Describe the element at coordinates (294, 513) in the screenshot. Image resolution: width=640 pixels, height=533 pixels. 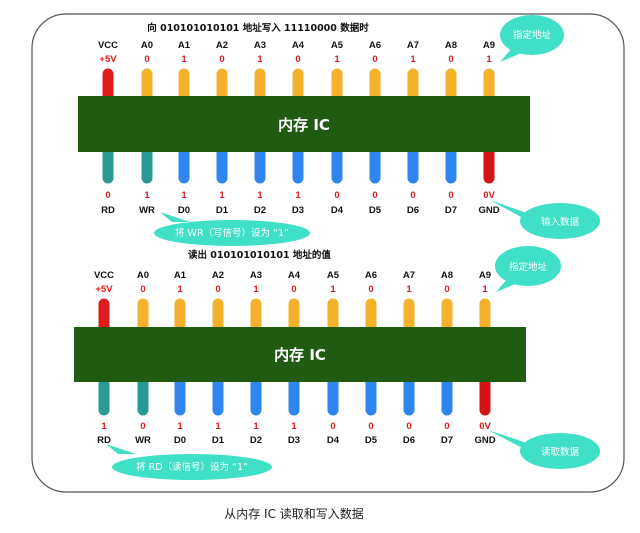
I see `figure-caption: 从内存 IC 读取和写入数据` at that location.